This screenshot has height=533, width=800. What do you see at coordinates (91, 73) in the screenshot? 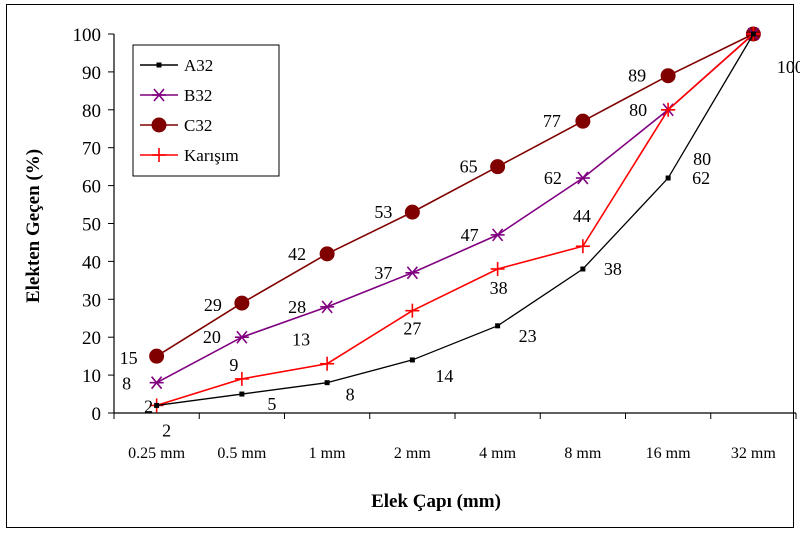
I see `y-tick-label: 90` at bounding box center [91, 73].